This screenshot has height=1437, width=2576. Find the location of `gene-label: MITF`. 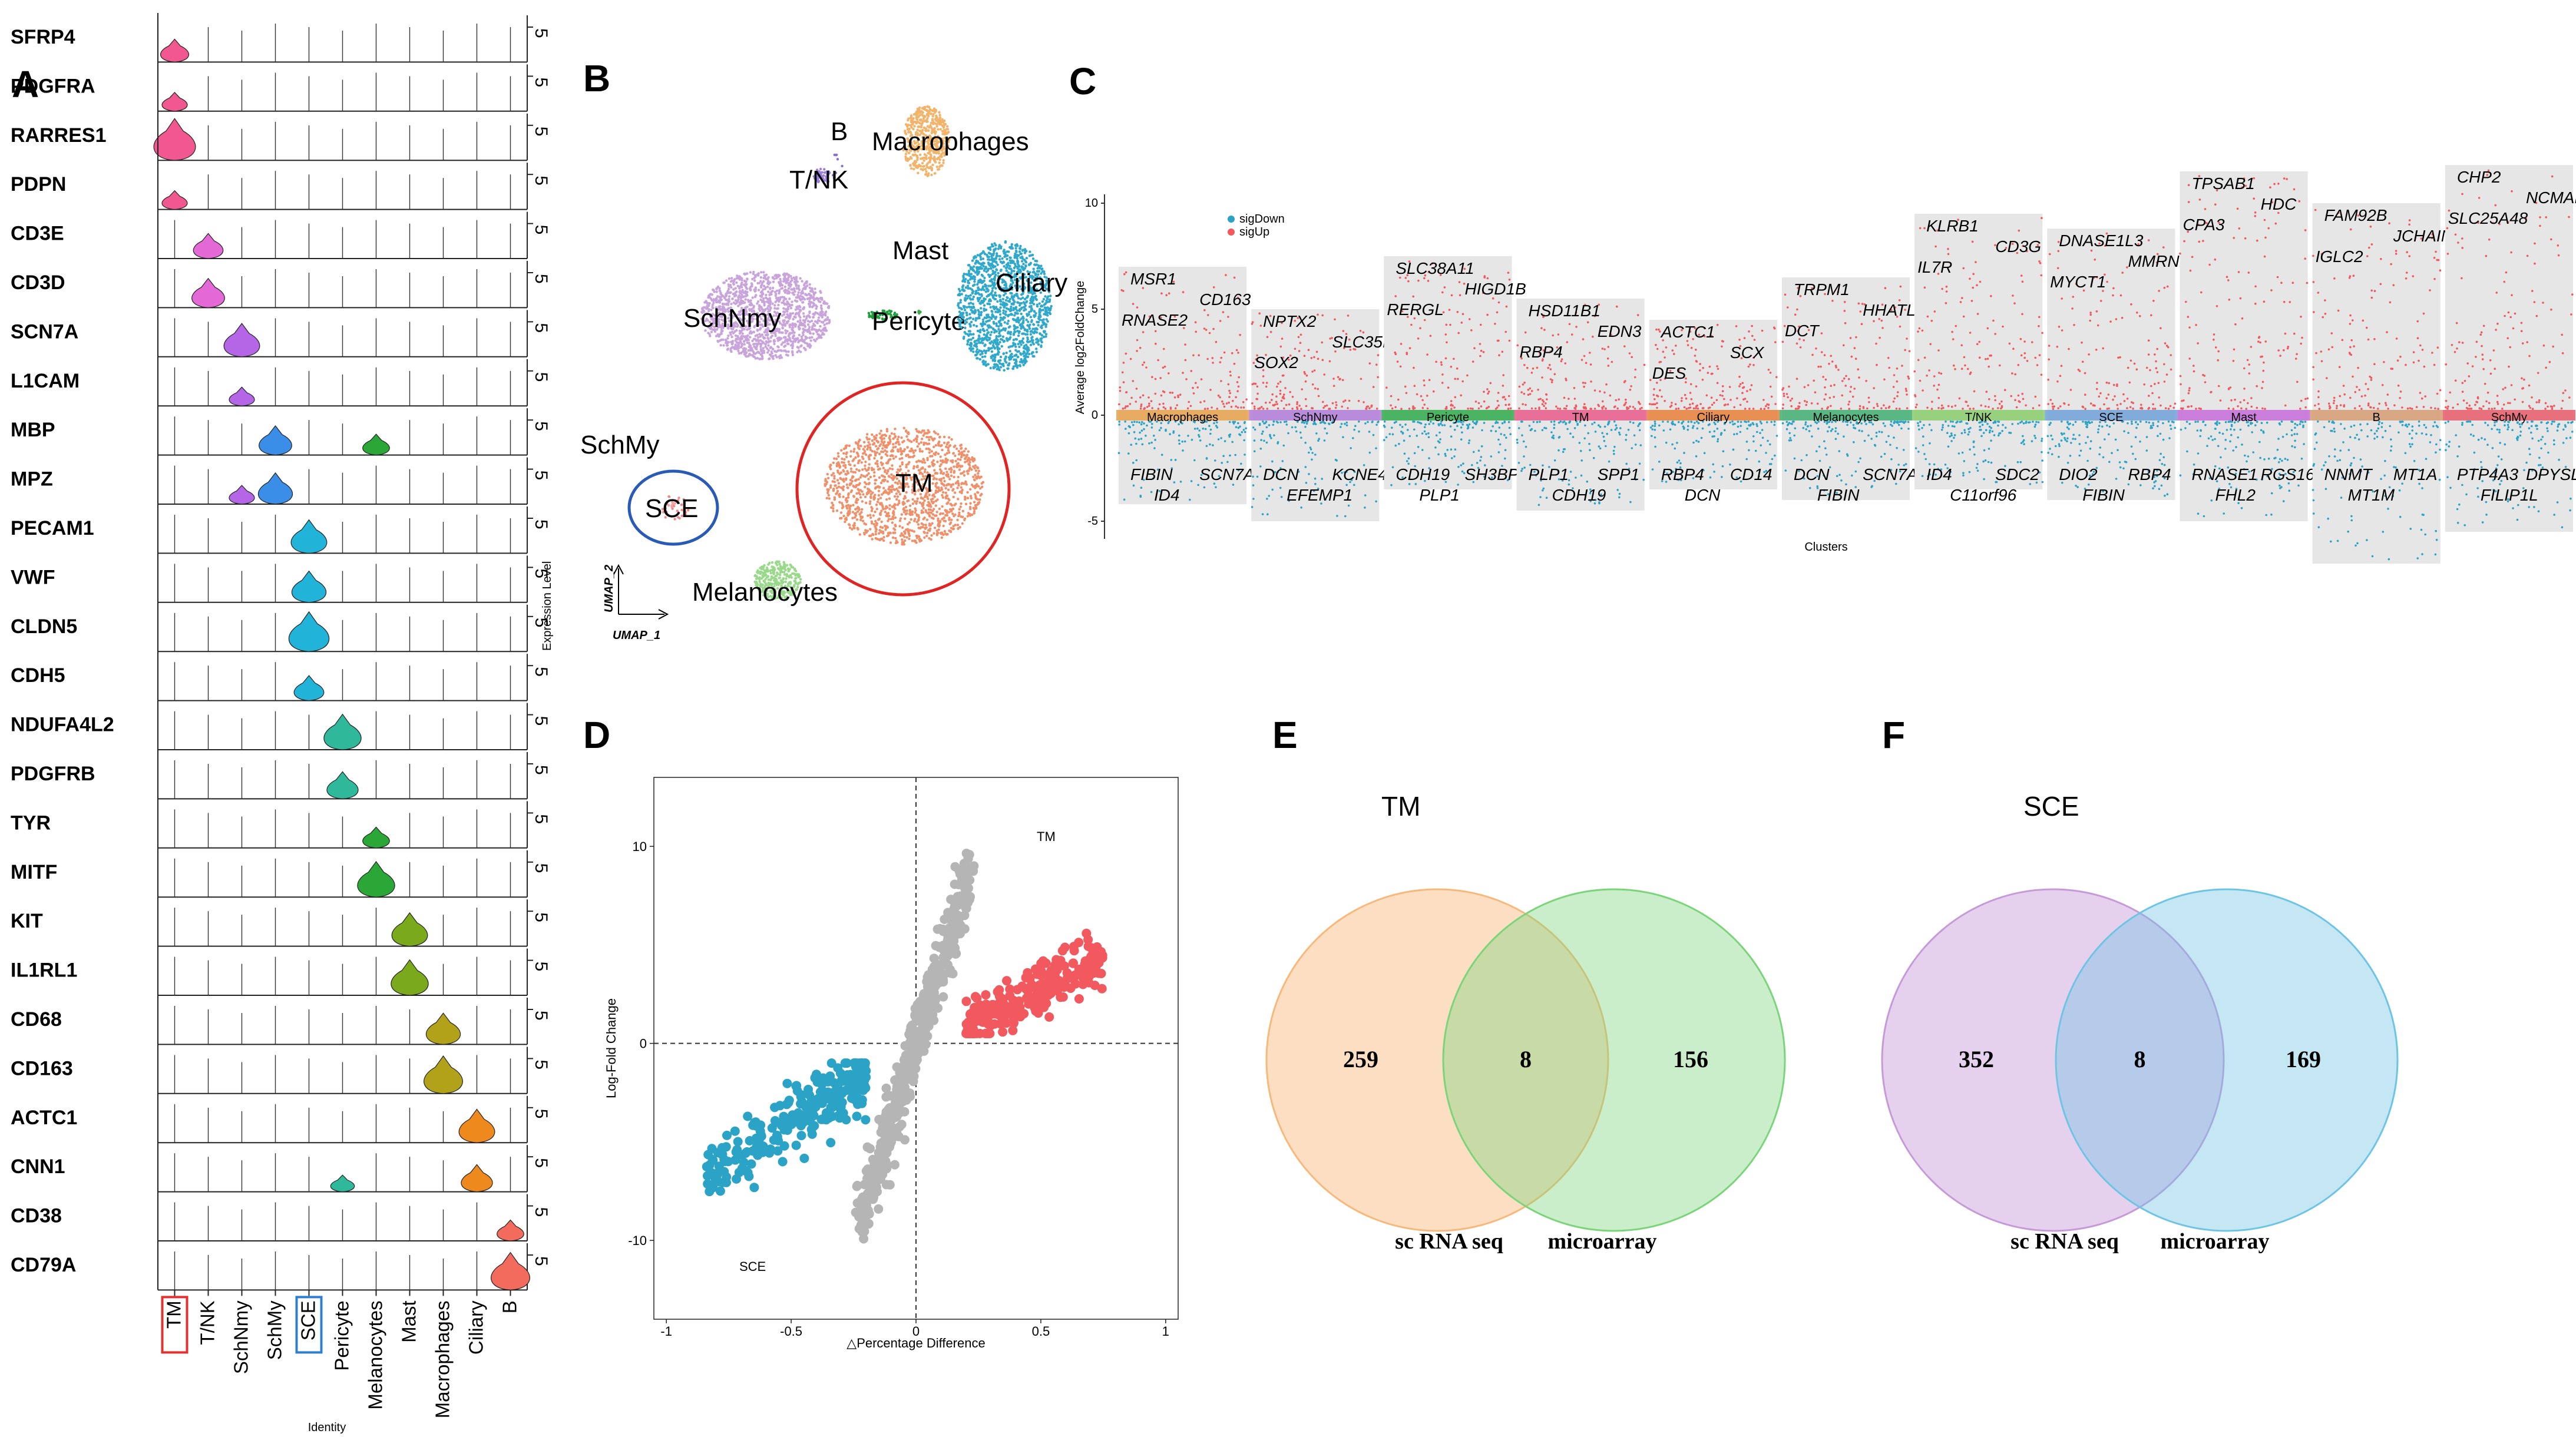

gene-label: MITF is located at coordinates (34, 872).